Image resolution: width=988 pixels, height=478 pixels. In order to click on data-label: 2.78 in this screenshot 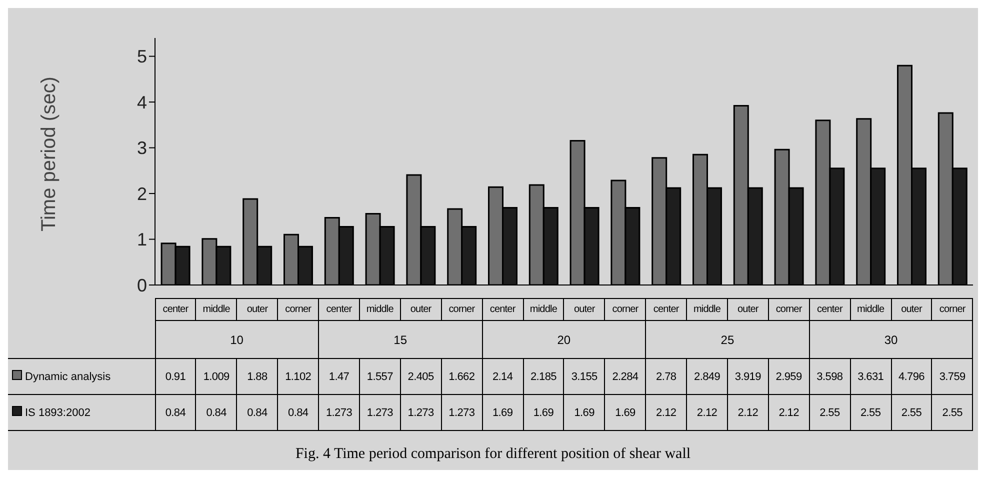, I will do `click(666, 376)`.